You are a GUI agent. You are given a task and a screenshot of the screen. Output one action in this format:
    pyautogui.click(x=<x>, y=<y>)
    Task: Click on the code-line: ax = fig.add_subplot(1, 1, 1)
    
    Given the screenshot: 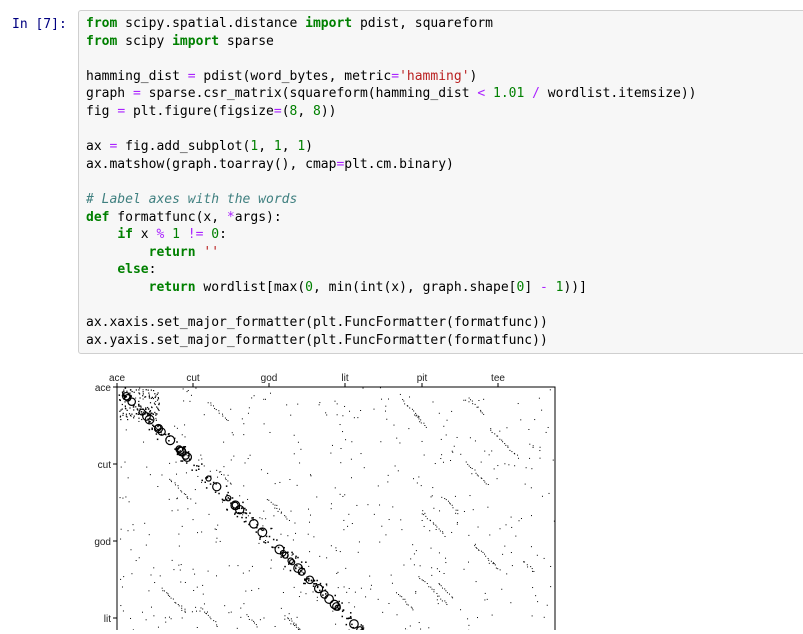 What is the action you would take?
    pyautogui.click(x=391, y=147)
    